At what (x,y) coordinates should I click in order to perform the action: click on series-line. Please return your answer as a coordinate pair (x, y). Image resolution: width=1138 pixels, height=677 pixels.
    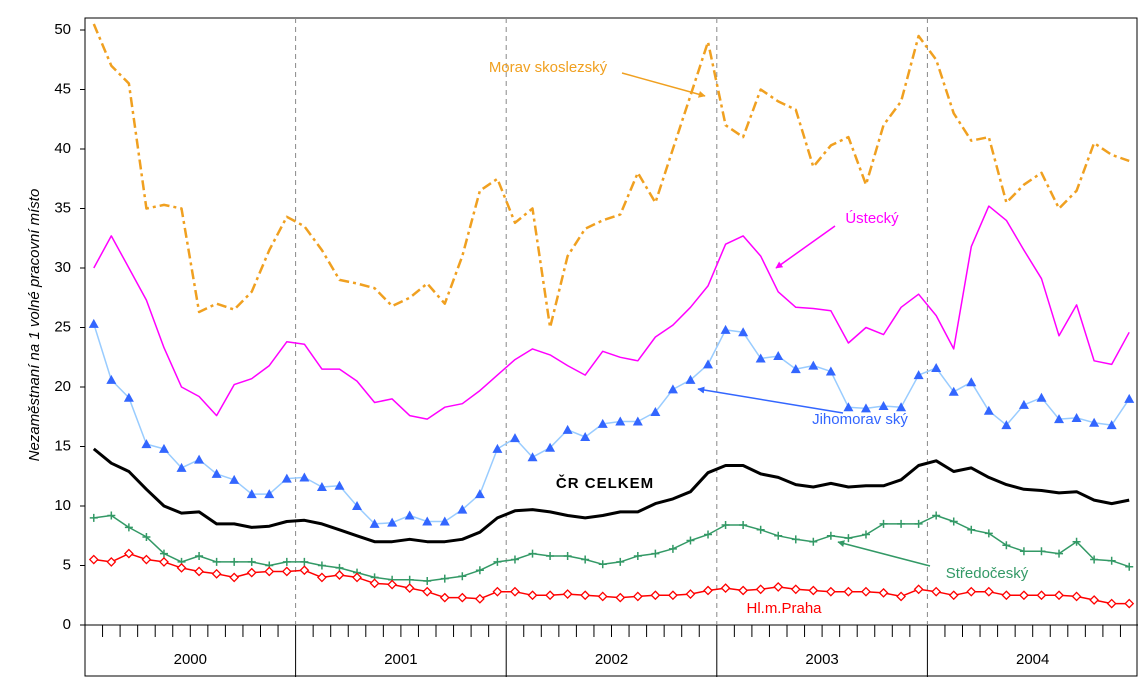
    Looking at the image, I should click on (611, 495).